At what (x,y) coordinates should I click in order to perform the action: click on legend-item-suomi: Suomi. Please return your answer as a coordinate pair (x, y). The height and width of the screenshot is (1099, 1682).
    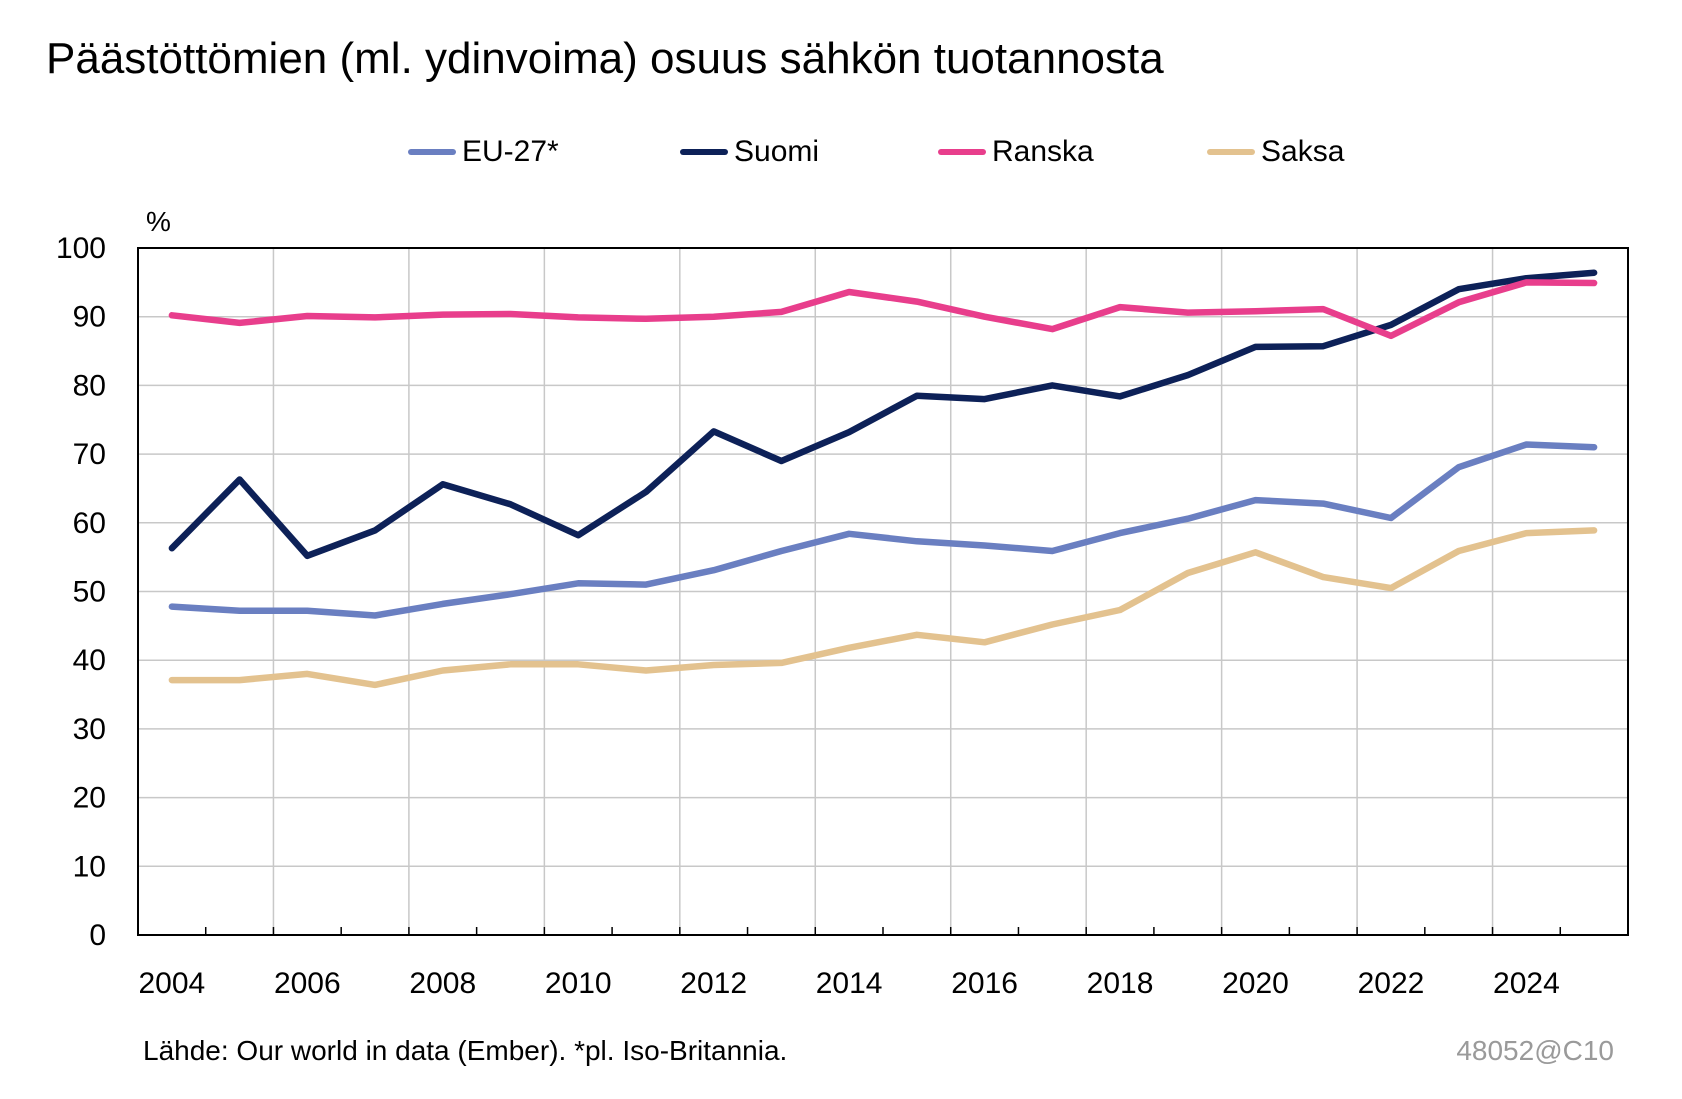
    Looking at the image, I should click on (749, 152).